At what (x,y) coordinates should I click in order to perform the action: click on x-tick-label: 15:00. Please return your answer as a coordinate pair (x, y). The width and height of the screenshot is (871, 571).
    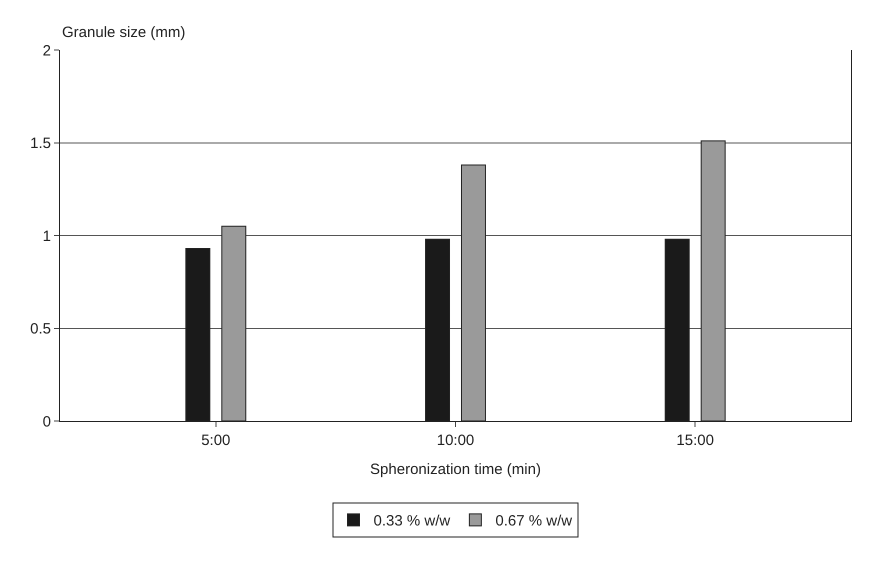
    Looking at the image, I should click on (695, 440).